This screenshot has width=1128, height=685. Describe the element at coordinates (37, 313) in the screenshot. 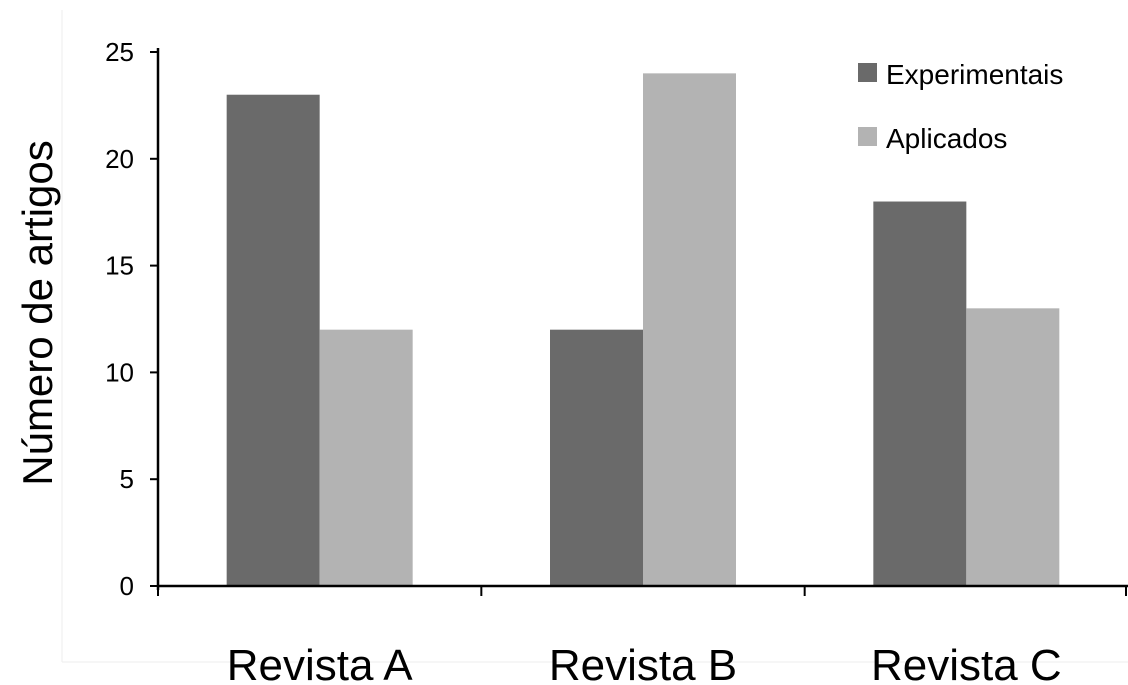

I see `y-axis-title: Número de artigos` at that location.